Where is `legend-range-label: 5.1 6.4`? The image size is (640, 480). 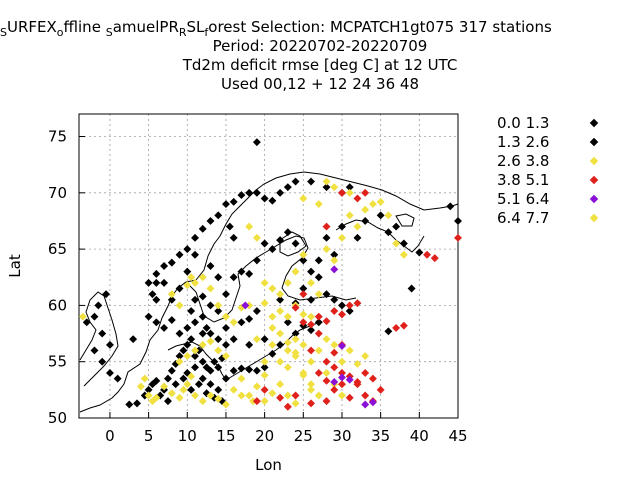 legend-range-label: 5.1 6.4 is located at coordinates (523, 199).